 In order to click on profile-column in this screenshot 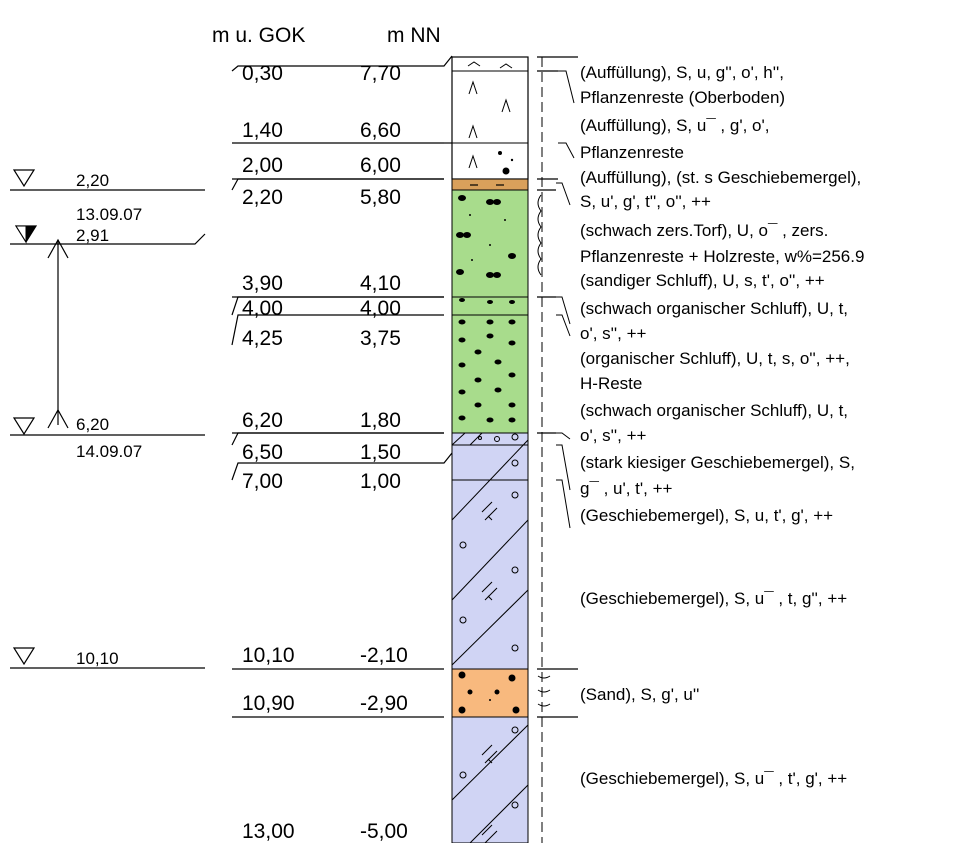, I will do `click(557, 449)`.